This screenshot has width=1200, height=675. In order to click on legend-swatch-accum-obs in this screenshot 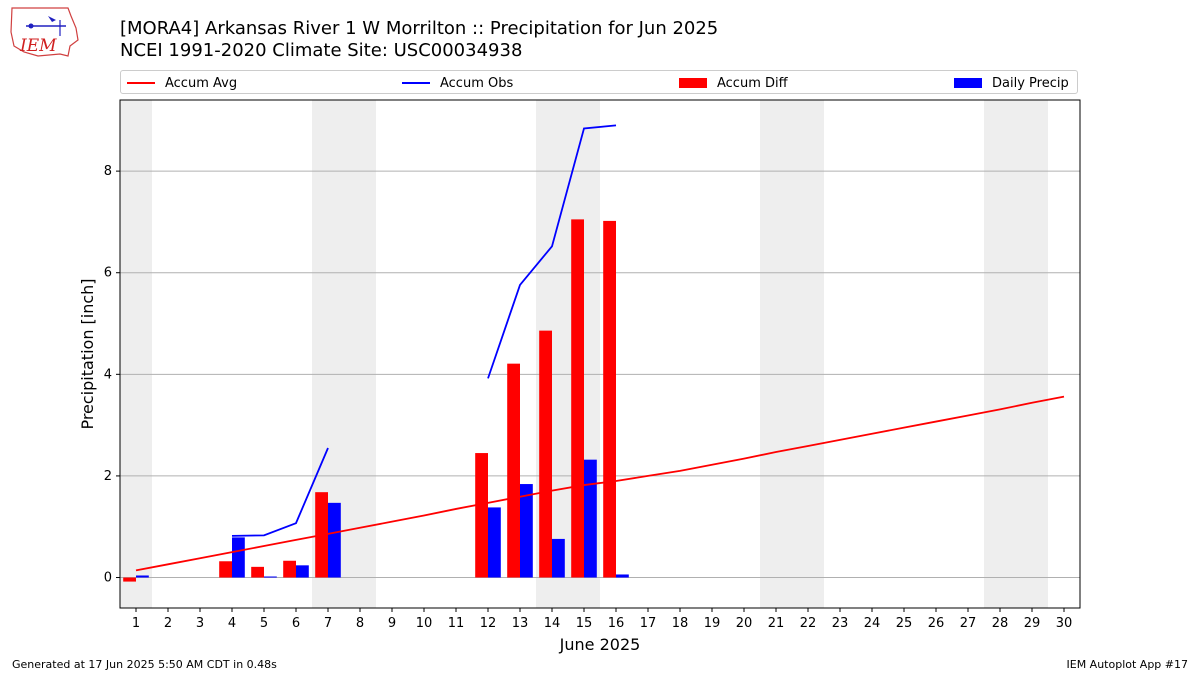, I will do `click(416, 83)`.